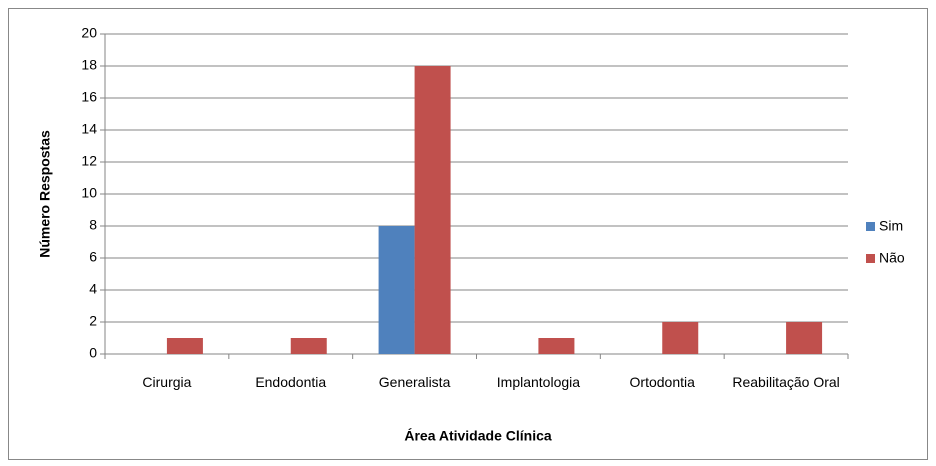 Image resolution: width=936 pixels, height=466 pixels. What do you see at coordinates (93, 257) in the screenshot?
I see `y-tick-label: 6` at bounding box center [93, 257].